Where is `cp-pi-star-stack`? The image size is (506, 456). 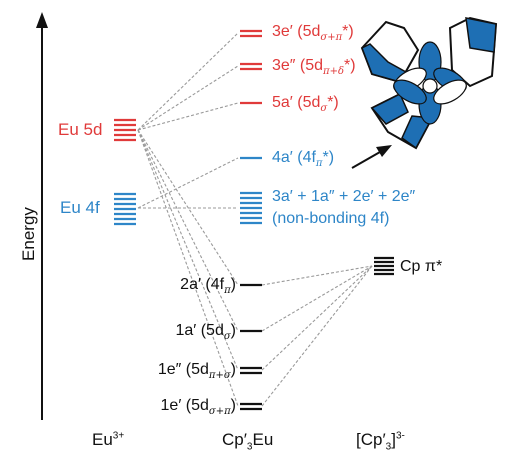 cp-pi-star-stack is located at coordinates (384, 266).